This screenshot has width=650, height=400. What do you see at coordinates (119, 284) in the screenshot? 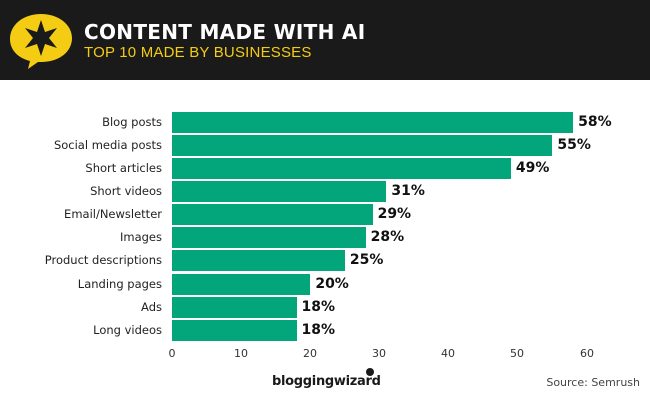
I see `category-label: Landing pages` at bounding box center [119, 284].